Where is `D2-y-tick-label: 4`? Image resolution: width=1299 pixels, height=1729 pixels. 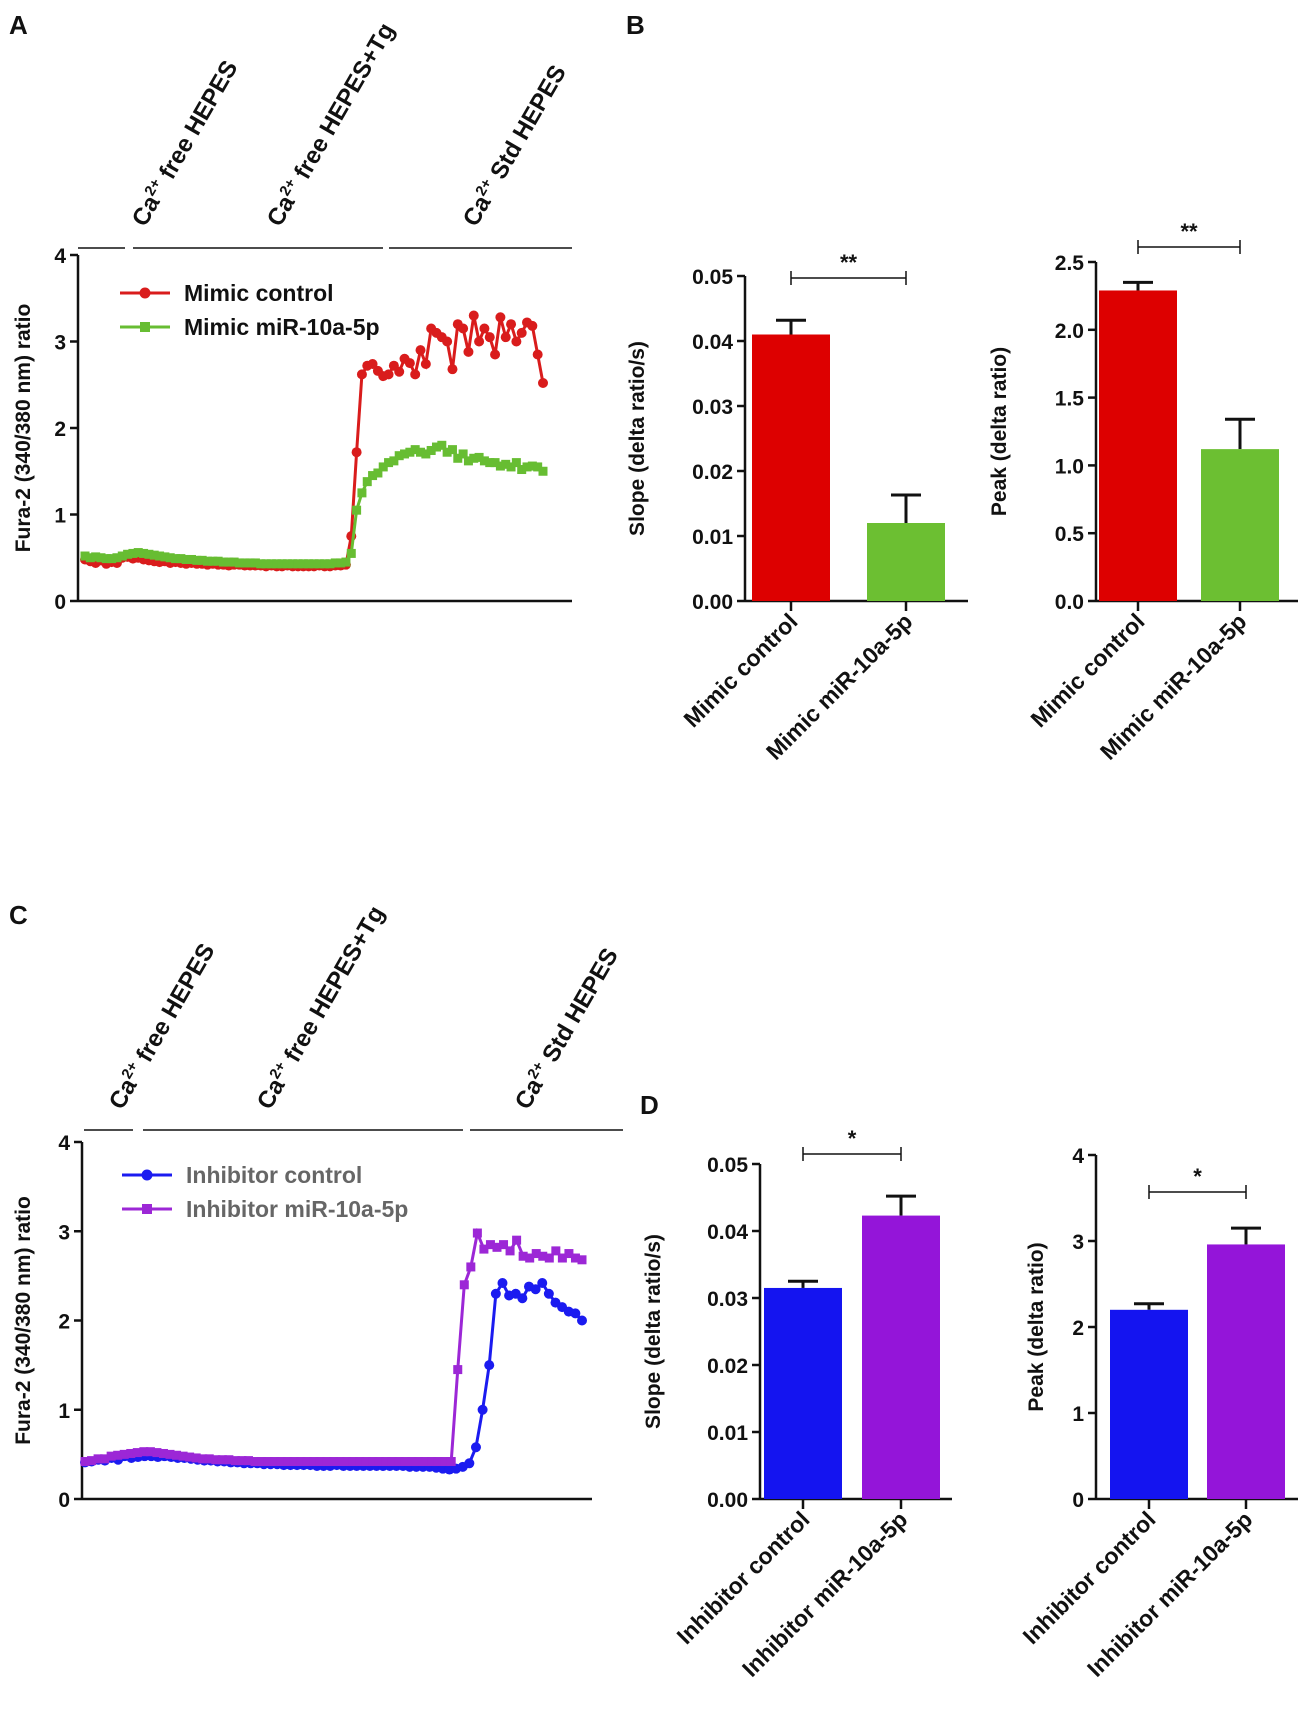 D2-y-tick-label: 4 is located at coordinates (1078, 1156).